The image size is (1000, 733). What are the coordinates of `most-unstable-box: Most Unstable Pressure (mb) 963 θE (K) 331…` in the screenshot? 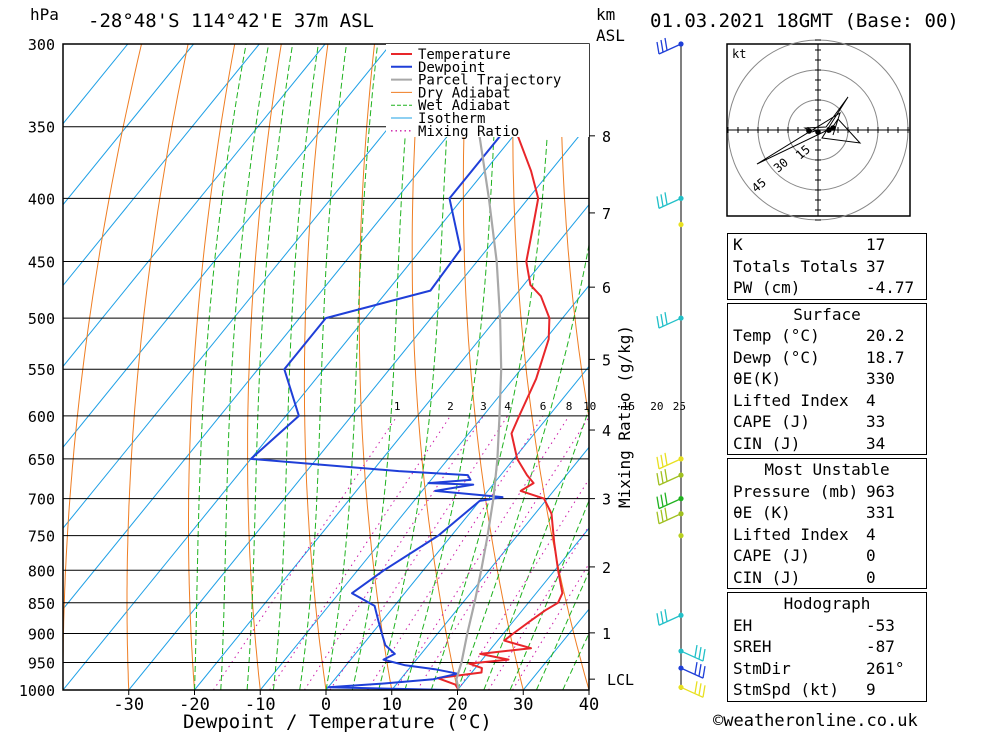 It's located at (827, 523).